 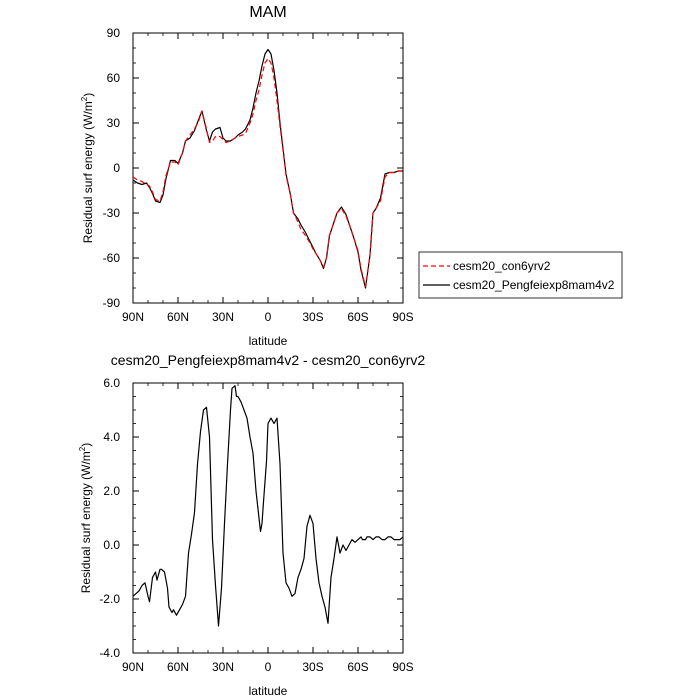 I want to click on legend-box, so click(x=520, y=275).